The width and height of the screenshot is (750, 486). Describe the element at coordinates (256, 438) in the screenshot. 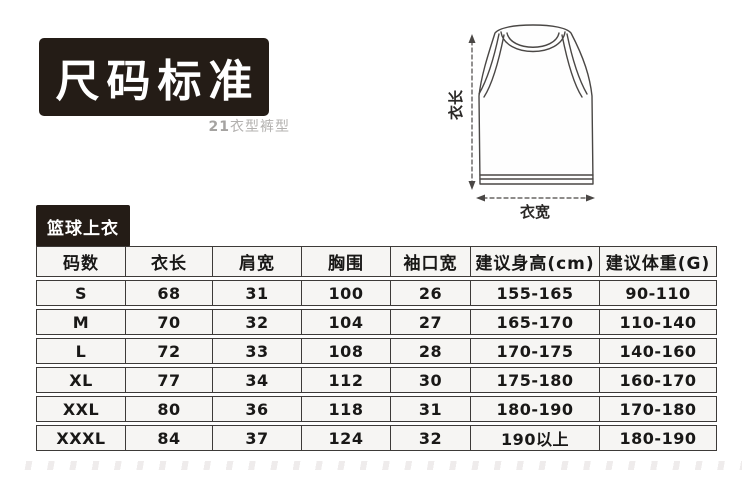

I see `table-cell: 37` at that location.